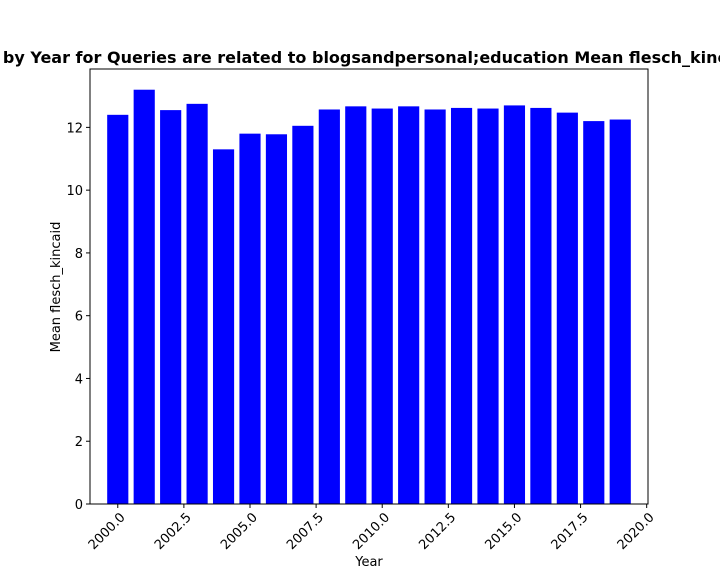  I want to click on bar-2018, so click(594, 313).